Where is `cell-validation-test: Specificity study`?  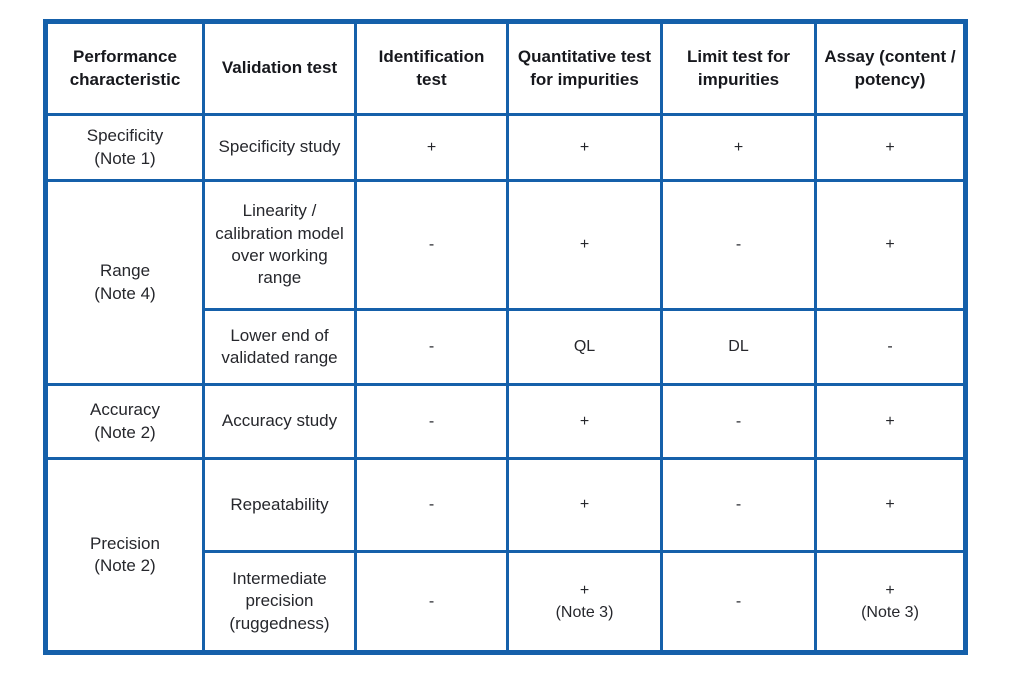 cell-validation-test: Specificity study is located at coordinates (279, 147).